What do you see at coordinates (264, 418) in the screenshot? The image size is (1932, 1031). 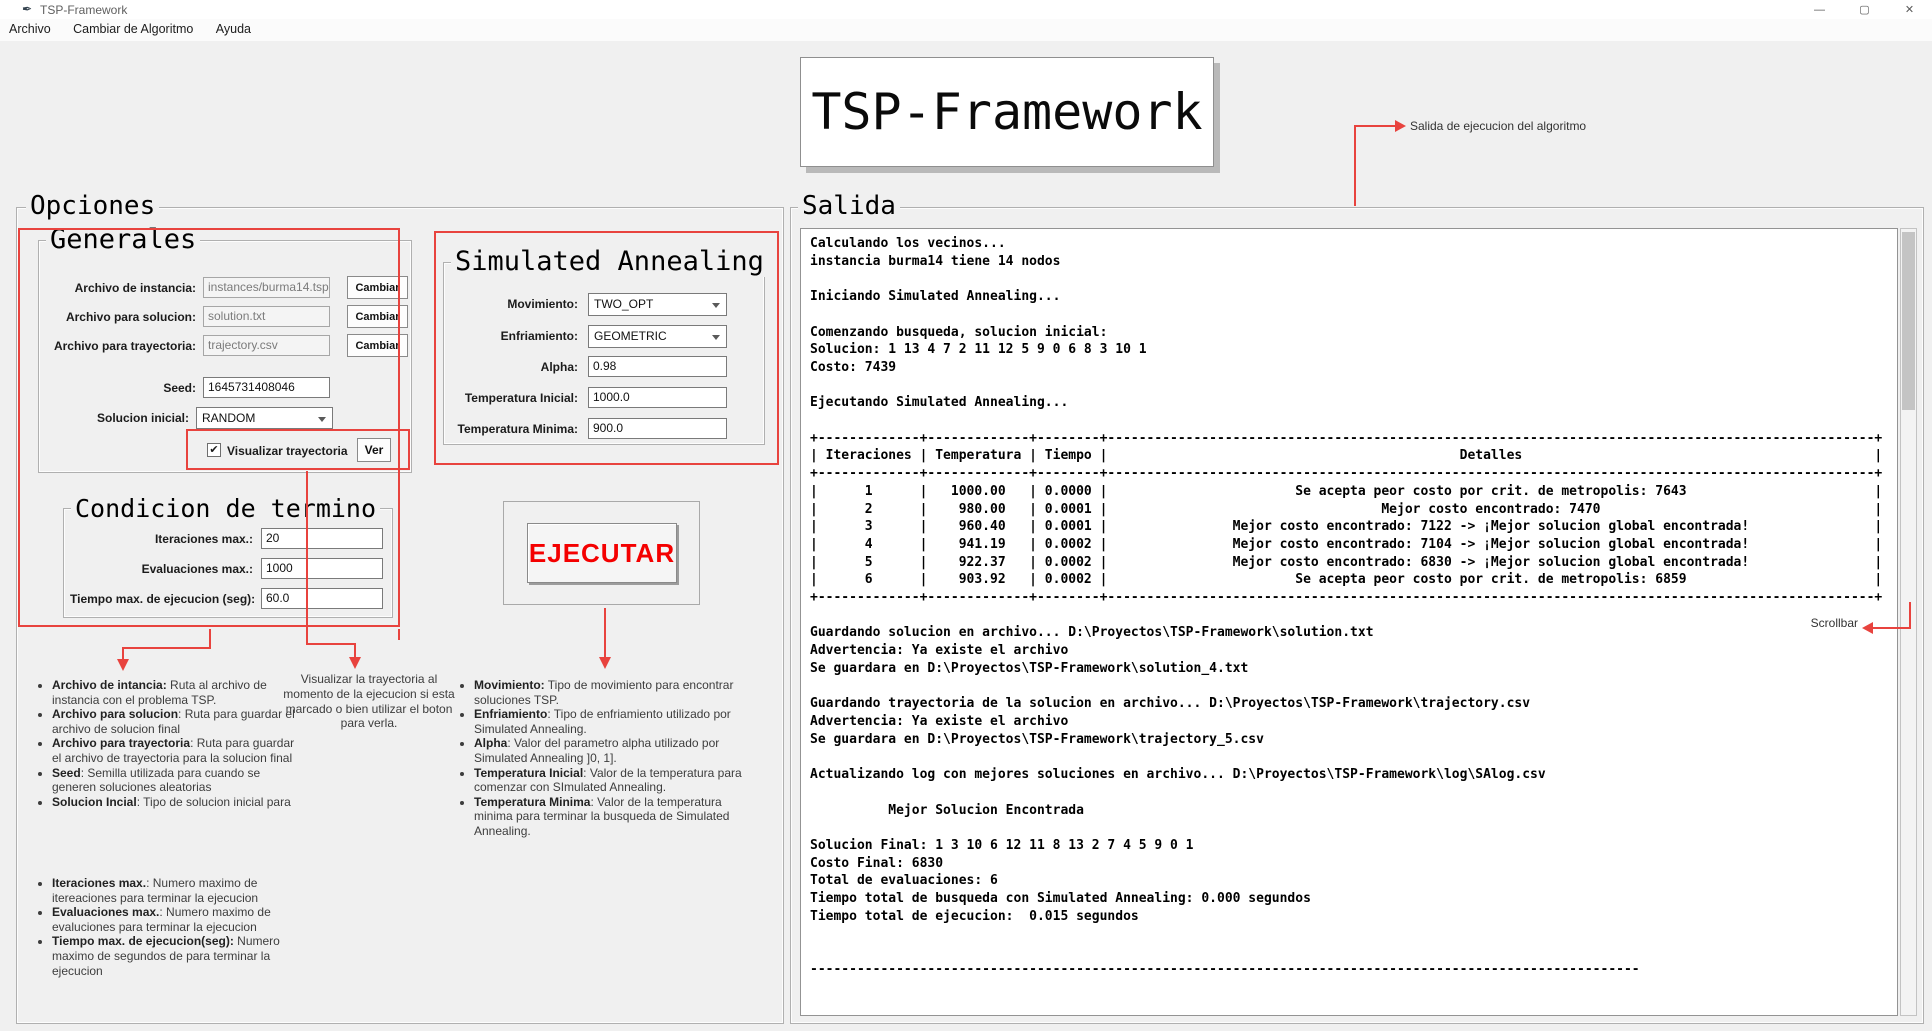 I see `solucion-inicial-select: RANDOM` at bounding box center [264, 418].